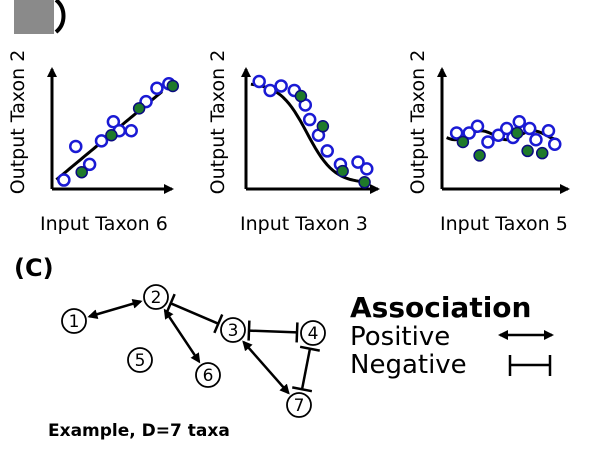 The image size is (594, 459). What do you see at coordinates (452, 335) in the screenshot?
I see `association-legend: Association Positive Negative` at bounding box center [452, 335].